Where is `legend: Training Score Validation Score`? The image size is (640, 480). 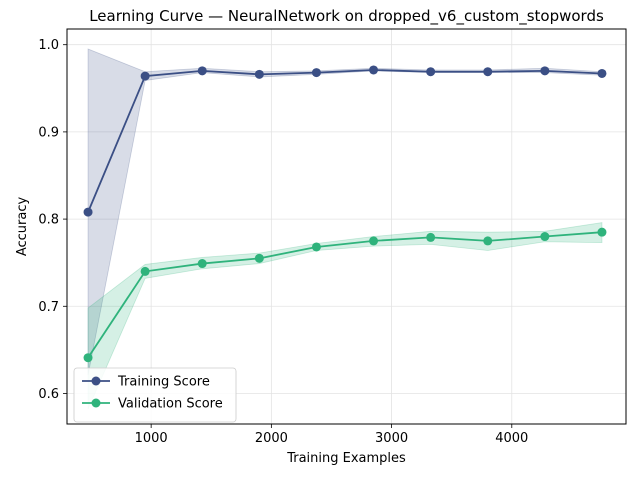 legend: Training Score Validation Score is located at coordinates (155, 395).